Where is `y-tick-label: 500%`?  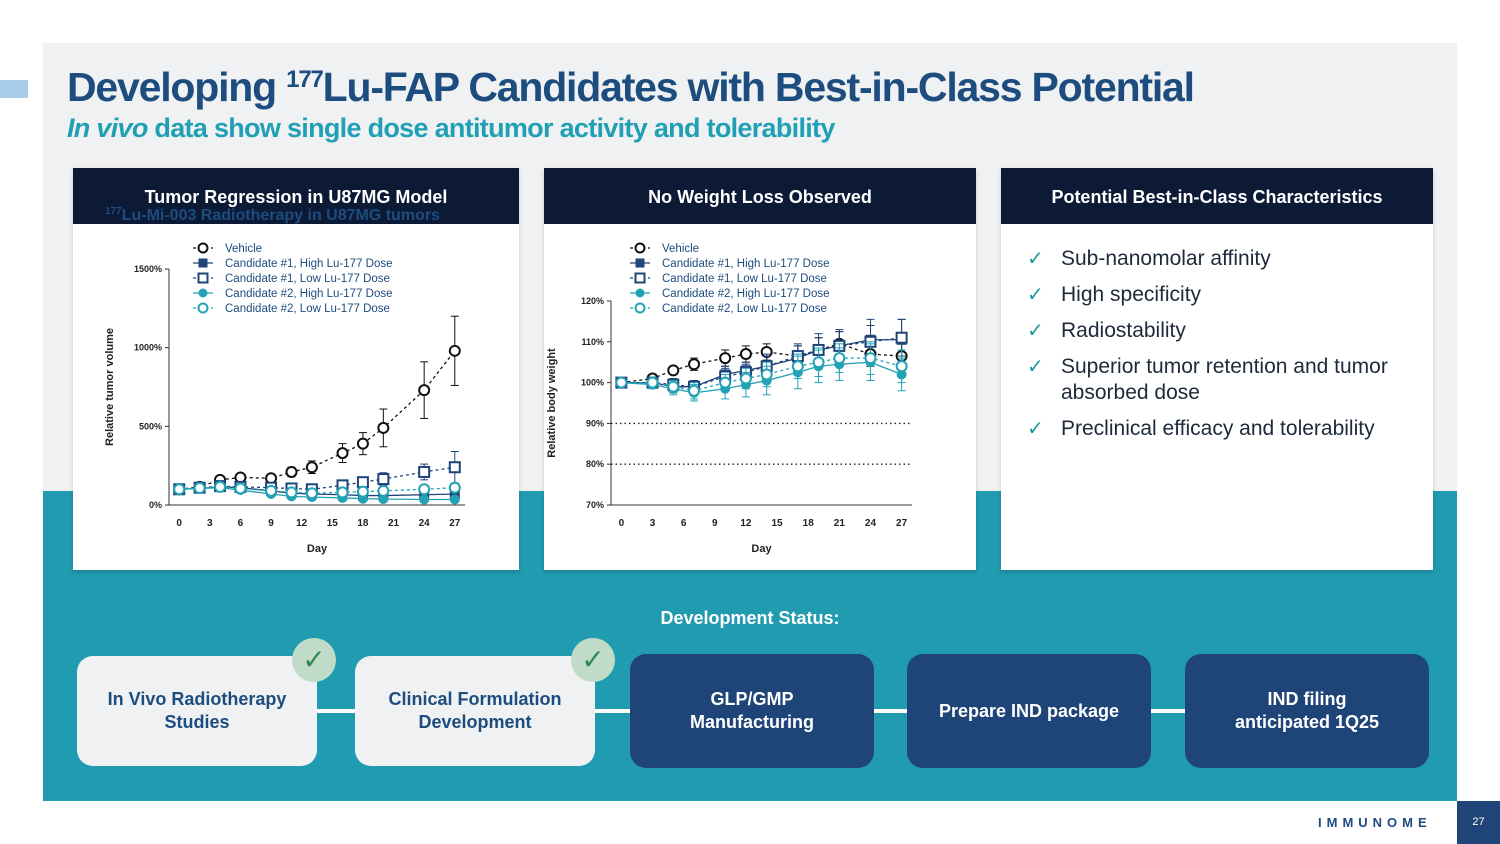
y-tick-label: 500% is located at coordinates (150, 426).